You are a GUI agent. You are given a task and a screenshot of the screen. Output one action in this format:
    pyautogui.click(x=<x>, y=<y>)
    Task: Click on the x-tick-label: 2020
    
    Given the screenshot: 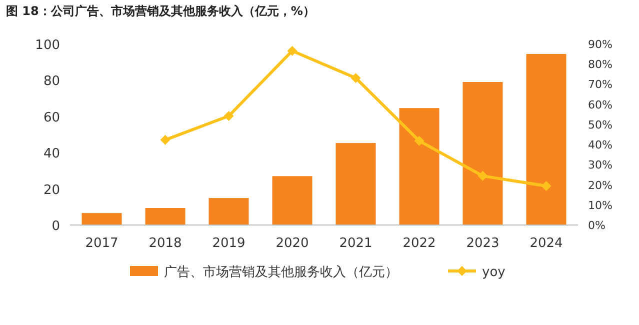 What is the action you would take?
    pyautogui.click(x=292, y=243)
    